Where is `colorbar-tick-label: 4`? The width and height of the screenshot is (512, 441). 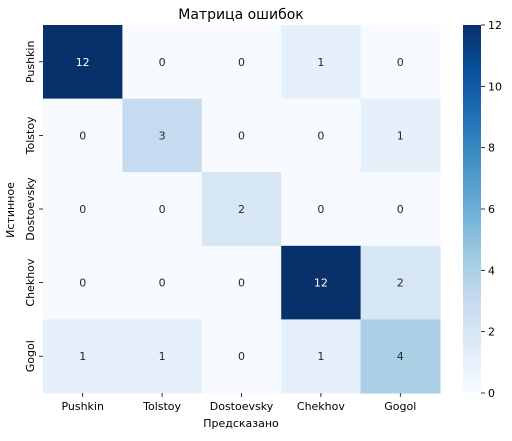
colorbar-tick-label: 4 is located at coordinates (491, 270).